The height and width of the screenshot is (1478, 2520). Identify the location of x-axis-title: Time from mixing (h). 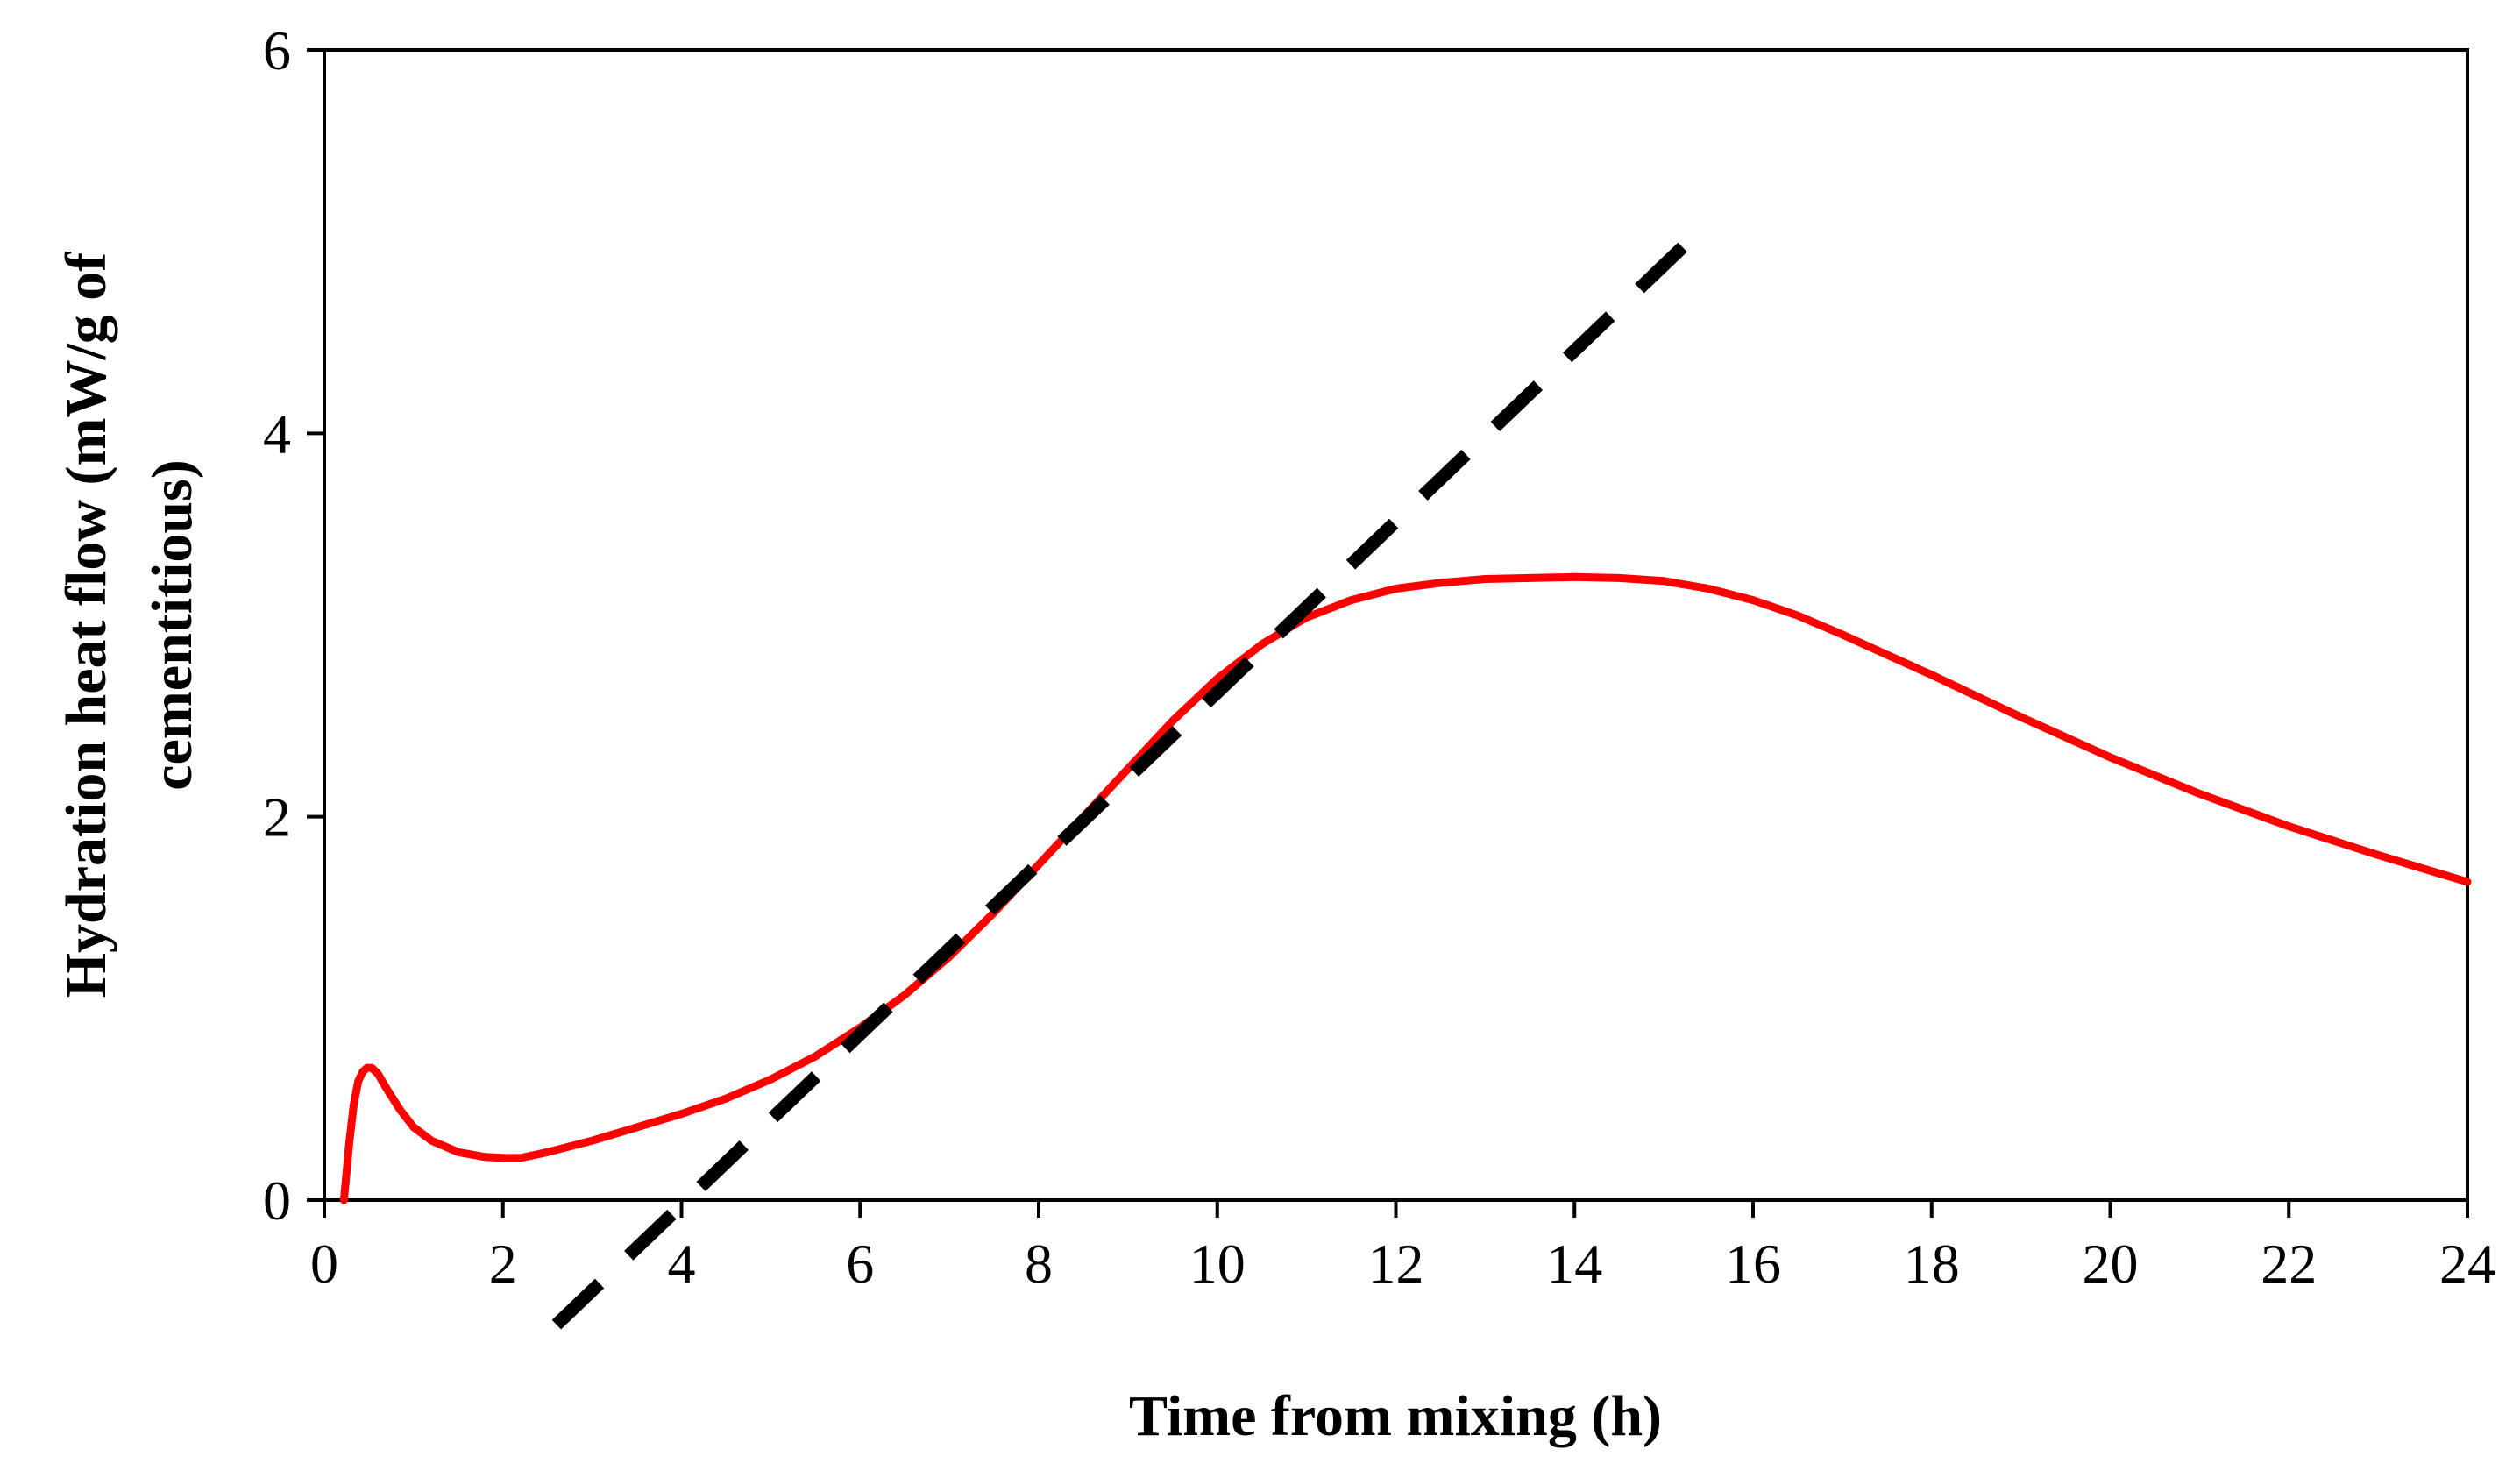
(1395, 1416).